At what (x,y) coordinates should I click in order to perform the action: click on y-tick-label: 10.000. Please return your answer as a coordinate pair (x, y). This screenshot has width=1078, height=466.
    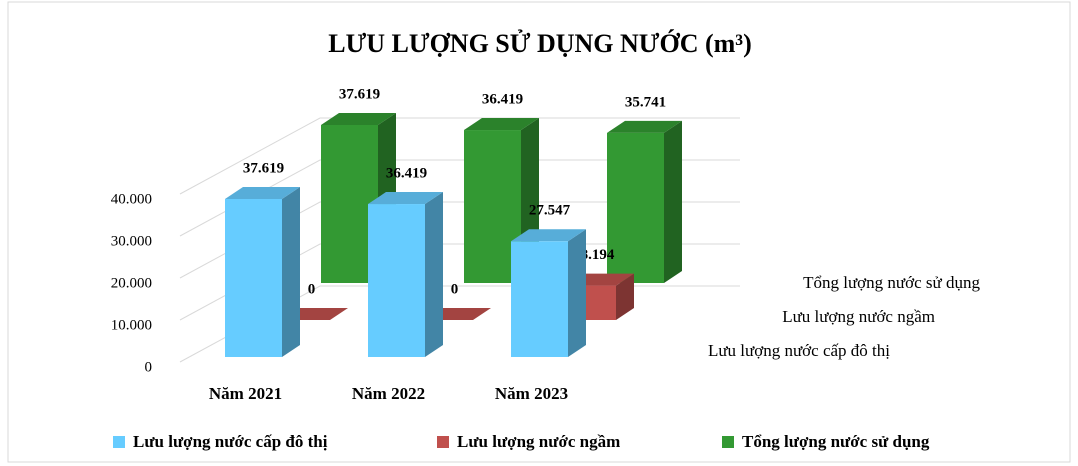
    Looking at the image, I should click on (131, 325).